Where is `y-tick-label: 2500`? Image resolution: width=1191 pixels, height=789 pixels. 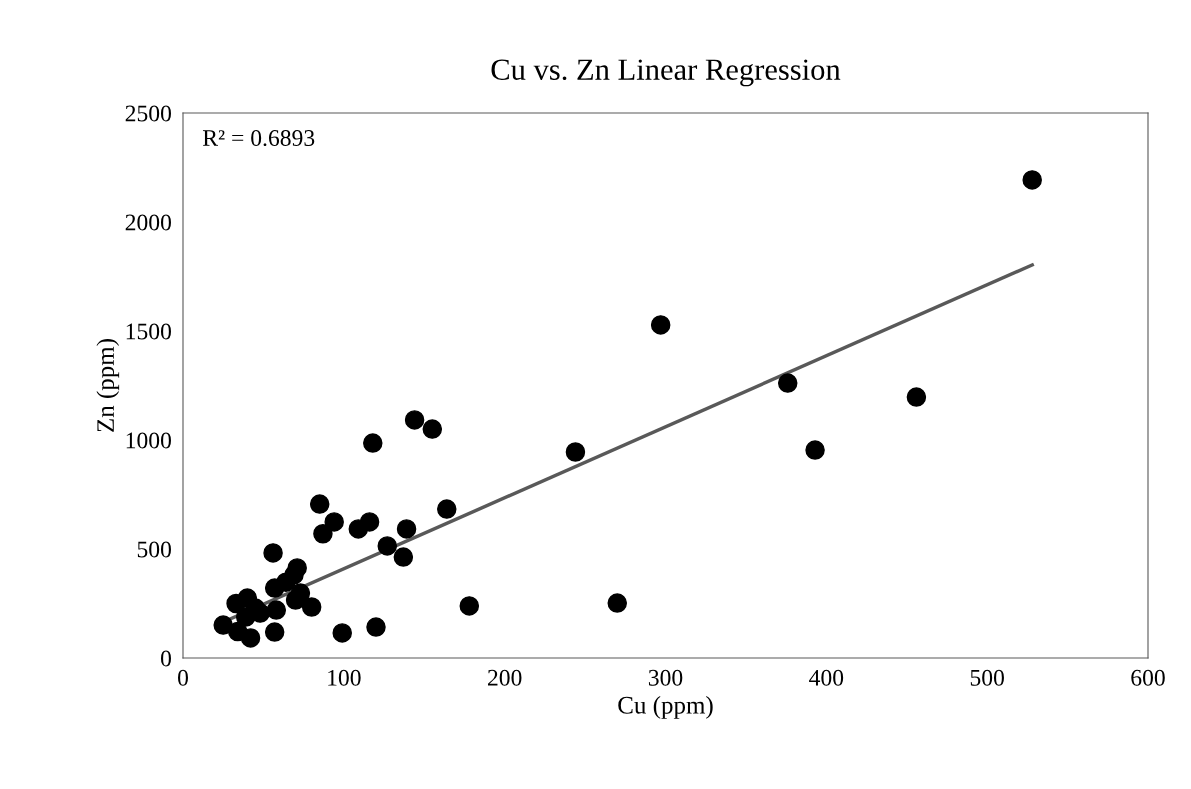 y-tick-label: 2500 is located at coordinates (148, 113).